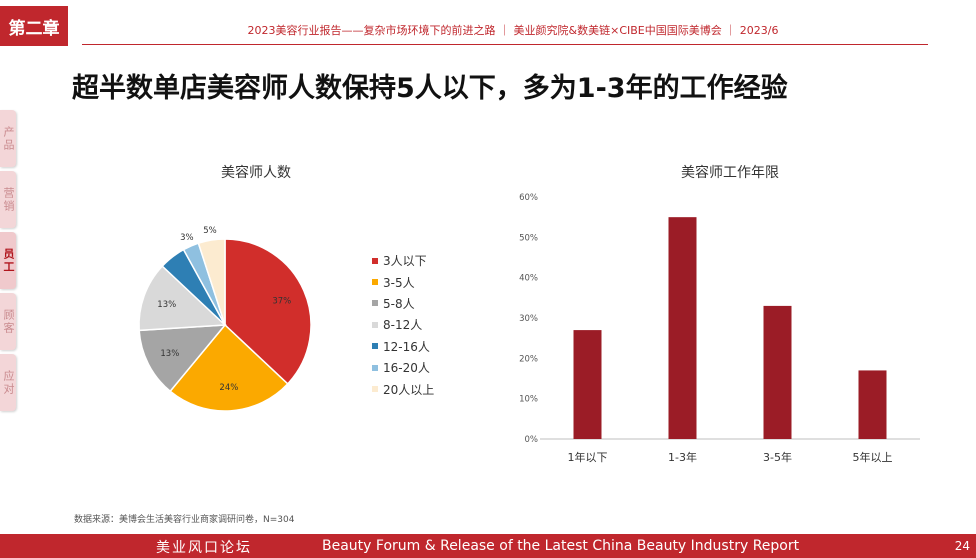  Describe the element at coordinates (187, 238) in the screenshot. I see `pie-value-label: 3%` at that location.